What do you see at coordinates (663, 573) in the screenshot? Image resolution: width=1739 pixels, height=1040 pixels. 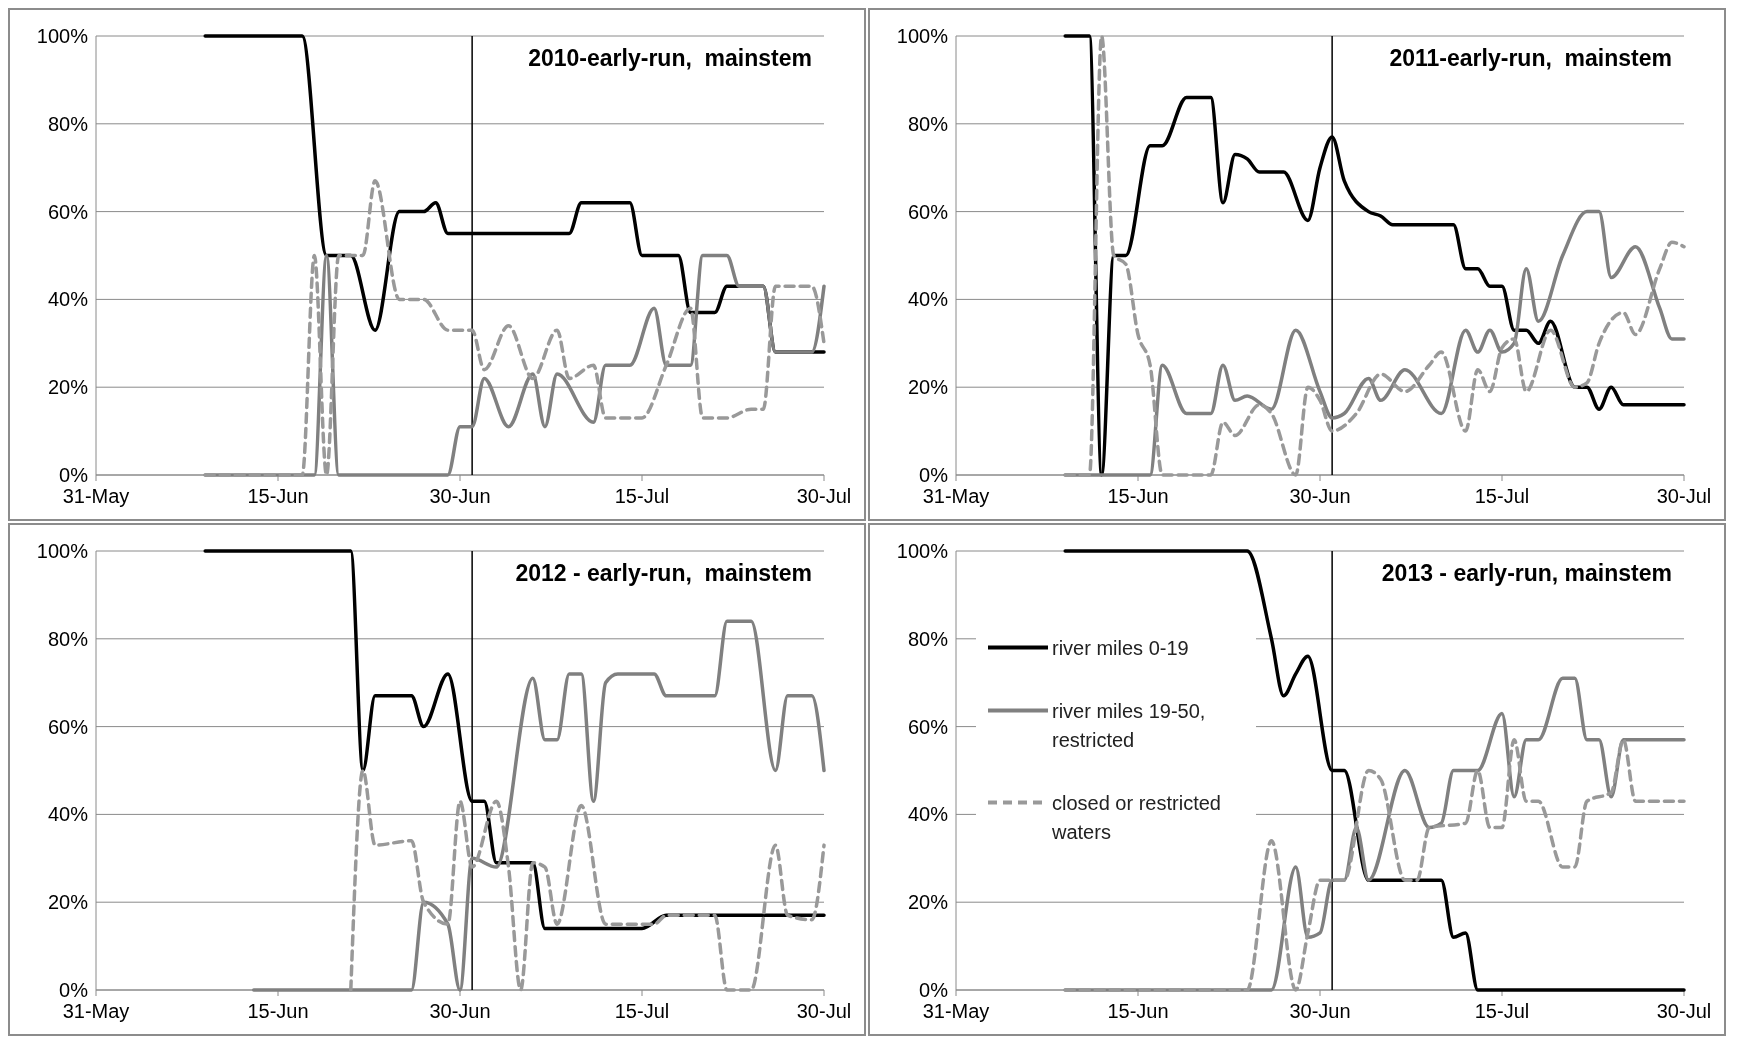 I see `chart-title: 2012 - early-run, mainstem` at bounding box center [663, 573].